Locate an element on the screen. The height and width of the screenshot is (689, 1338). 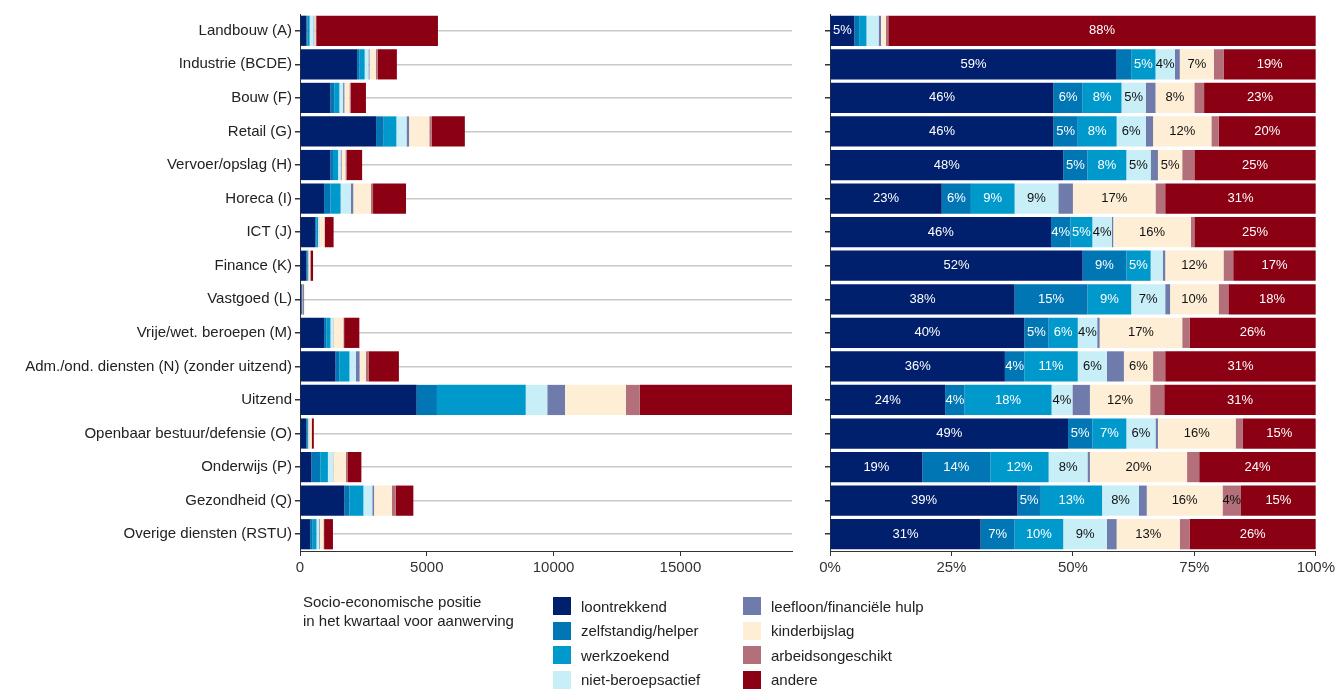
data-label: 49% is located at coordinates (949, 433).